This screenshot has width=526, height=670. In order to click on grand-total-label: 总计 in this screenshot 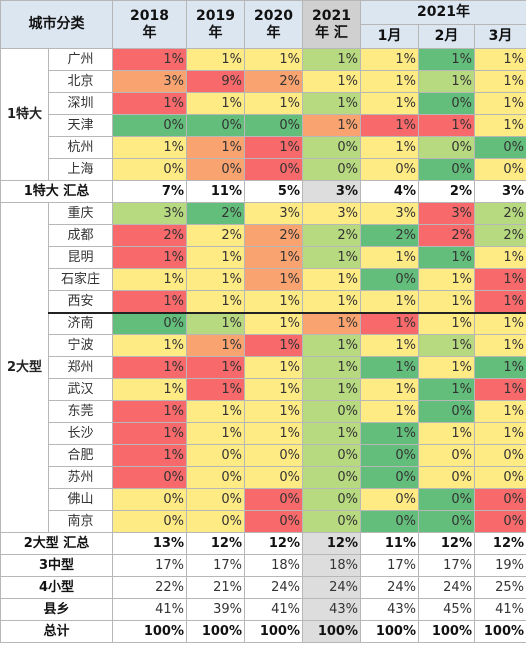, I will do `click(56, 631)`.